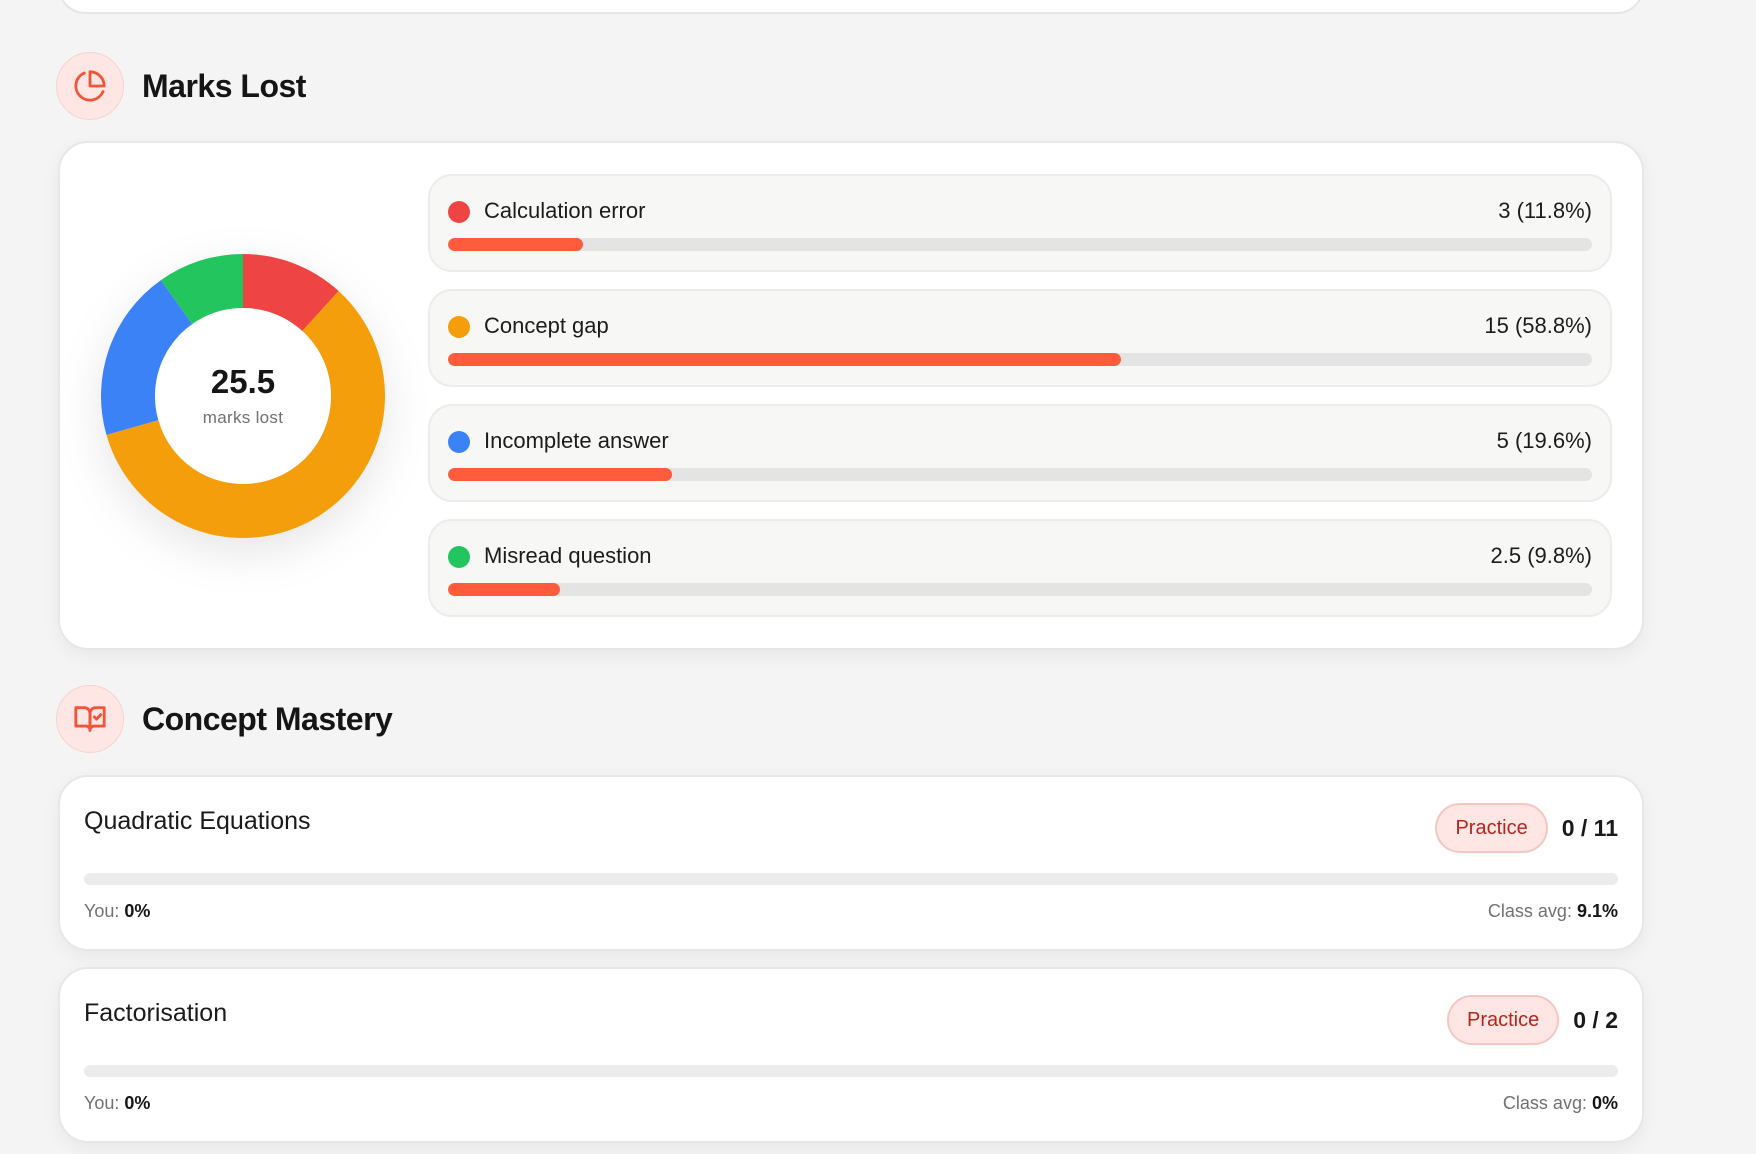 The height and width of the screenshot is (1154, 1756). Describe the element at coordinates (1020, 568) in the screenshot. I see `loss-row-misread-question: Misread question 2.5 (9.8%)` at that location.